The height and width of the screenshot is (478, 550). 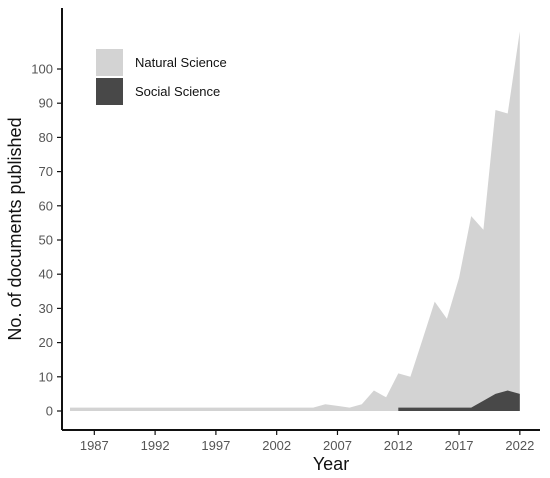 I want to click on y-tick-label: 20, so click(x=46, y=342).